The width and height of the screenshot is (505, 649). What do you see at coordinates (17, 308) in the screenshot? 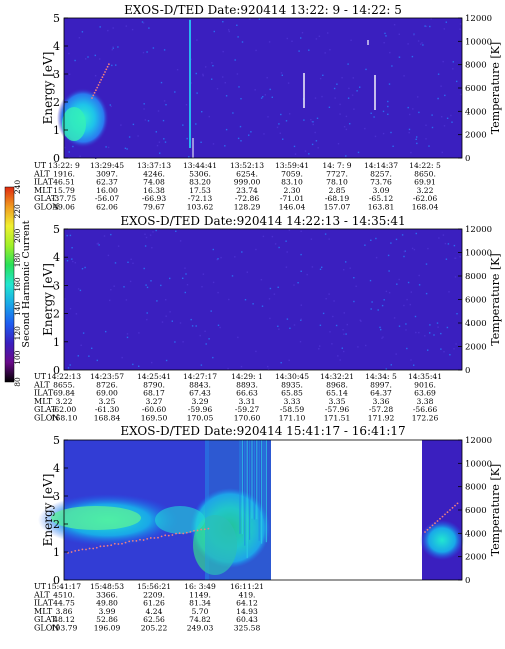
I see `colorbar-tick: 140` at bounding box center [17, 308].